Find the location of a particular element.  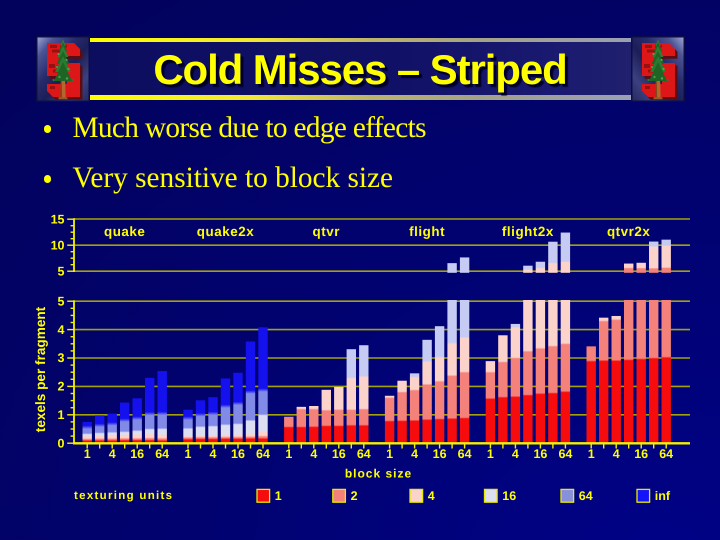

svg-text: 0 is located at coordinates (61, 443).